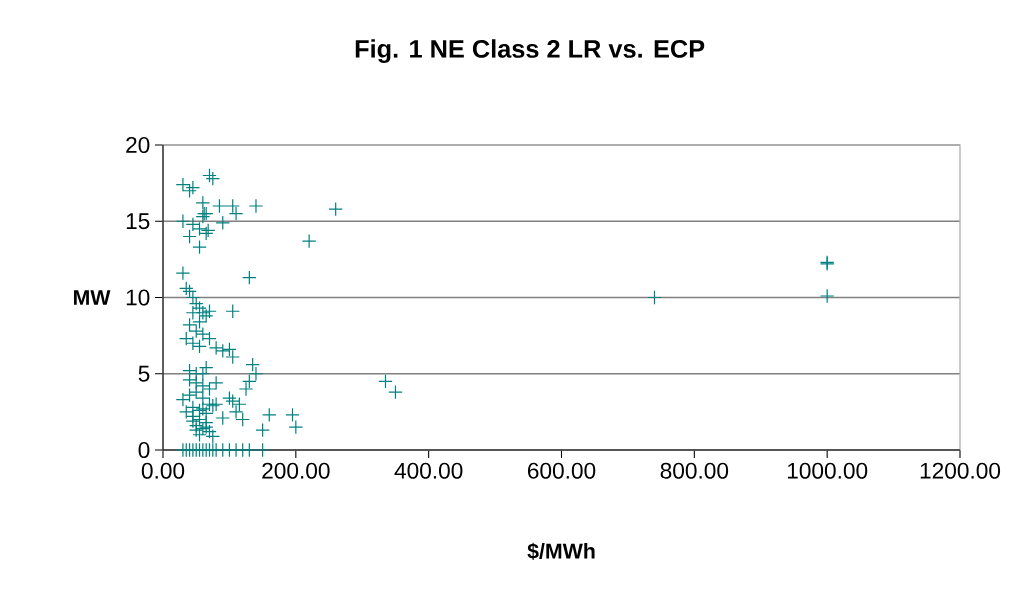 The image size is (1029, 597). What do you see at coordinates (296, 470) in the screenshot?
I see `x-tick-label: 200.00` at bounding box center [296, 470].